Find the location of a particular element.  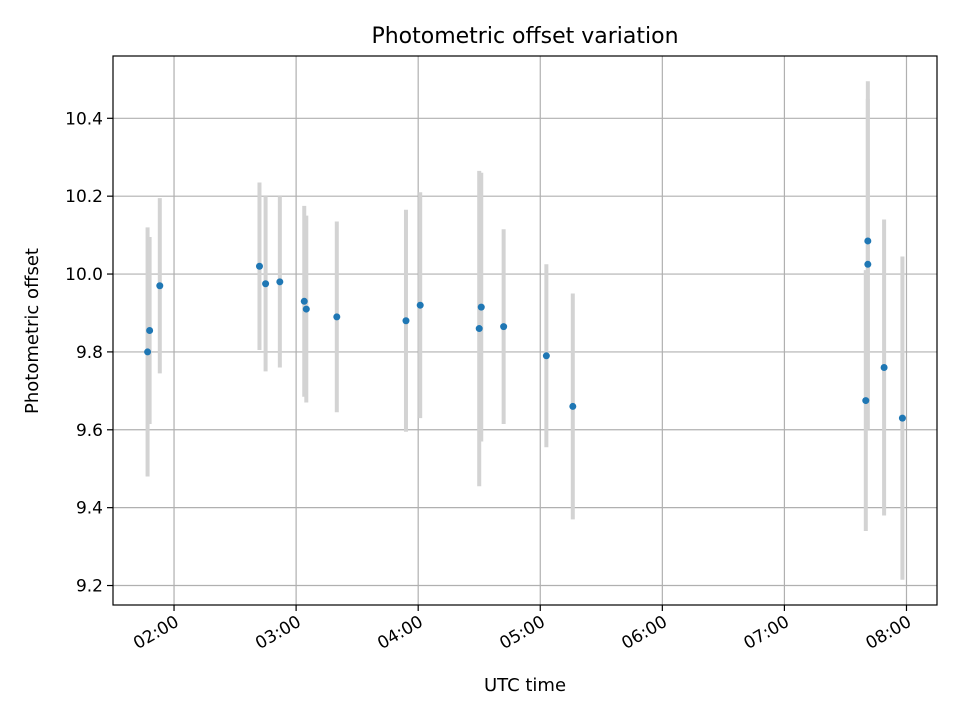

y-axis-label: Photometric offset is located at coordinates (32, 331).